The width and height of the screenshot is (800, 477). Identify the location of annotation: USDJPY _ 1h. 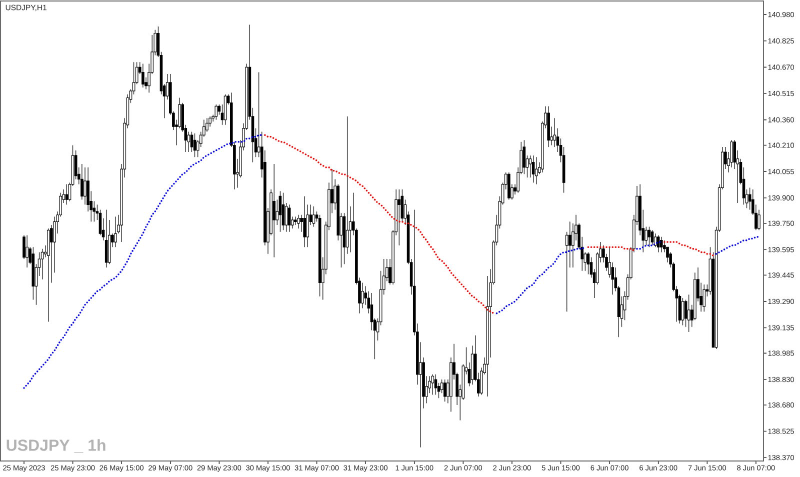
(56, 446).